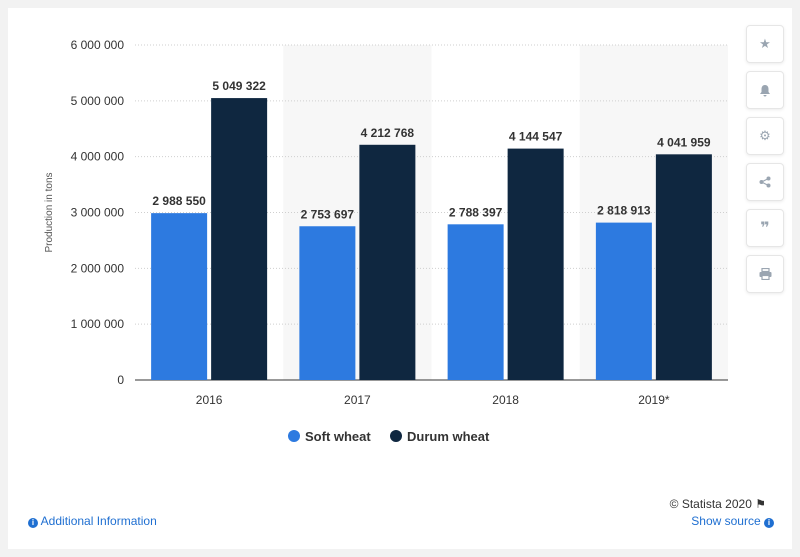 The width and height of the screenshot is (800, 557). Describe the element at coordinates (505, 400) in the screenshot. I see `x-tick-label: 2018` at that location.